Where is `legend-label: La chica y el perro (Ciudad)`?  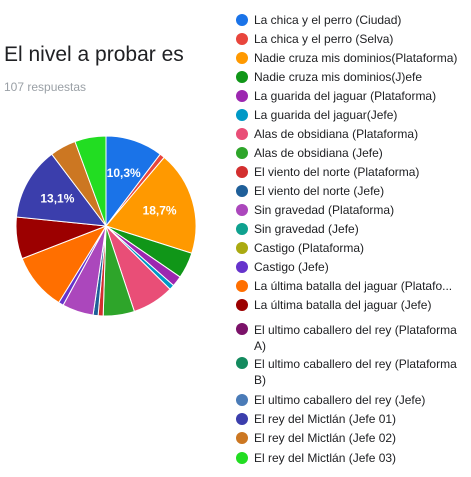
legend-label: La chica y el perro (Ciudad) is located at coordinates (359, 20).